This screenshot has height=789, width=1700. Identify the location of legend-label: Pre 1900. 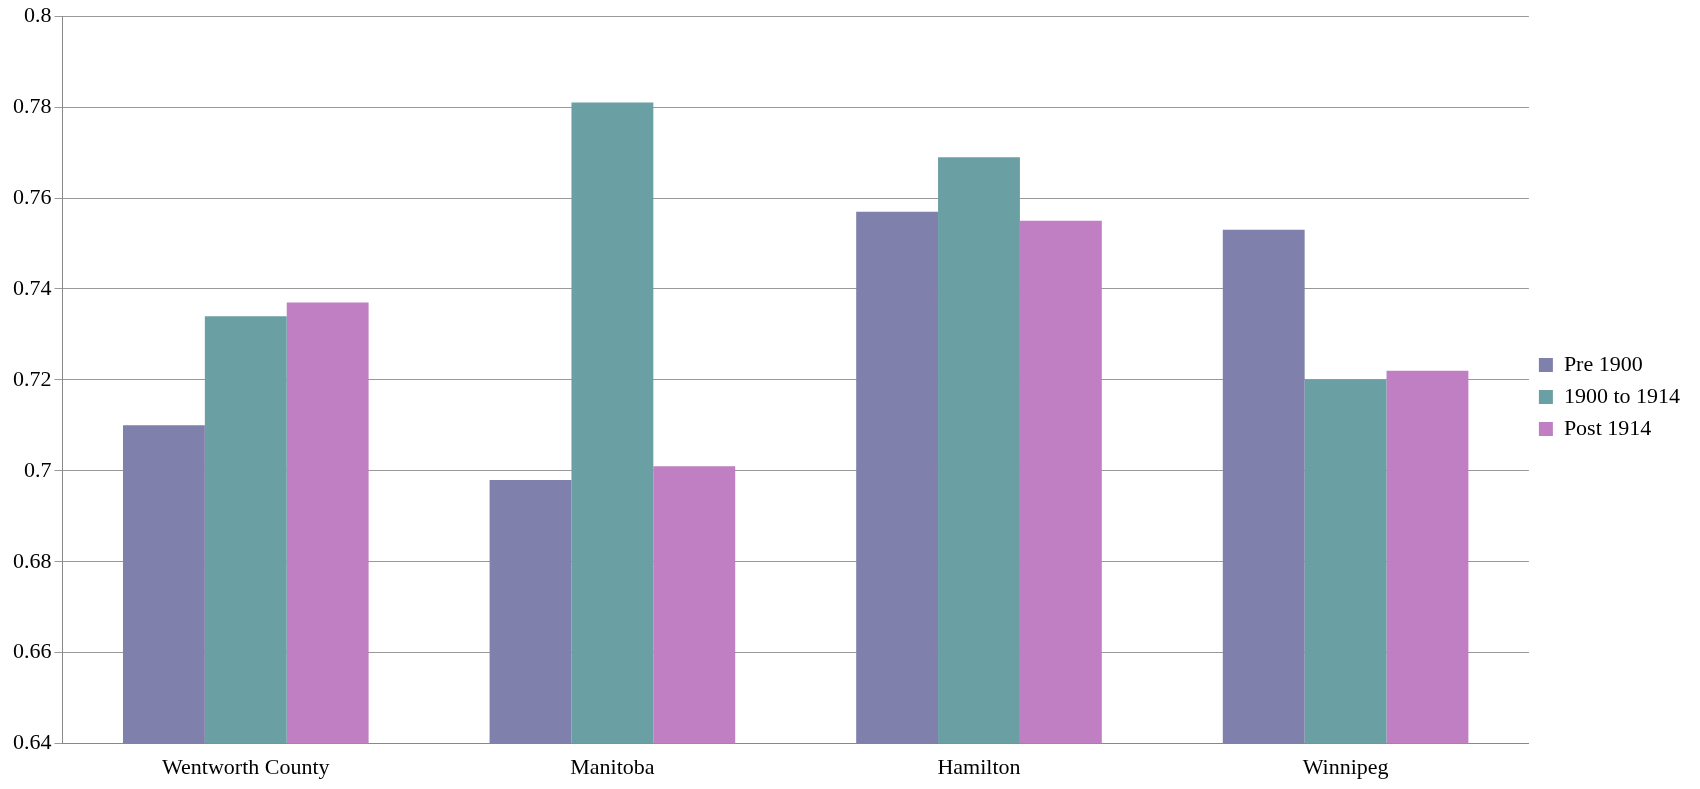
(1603, 363).